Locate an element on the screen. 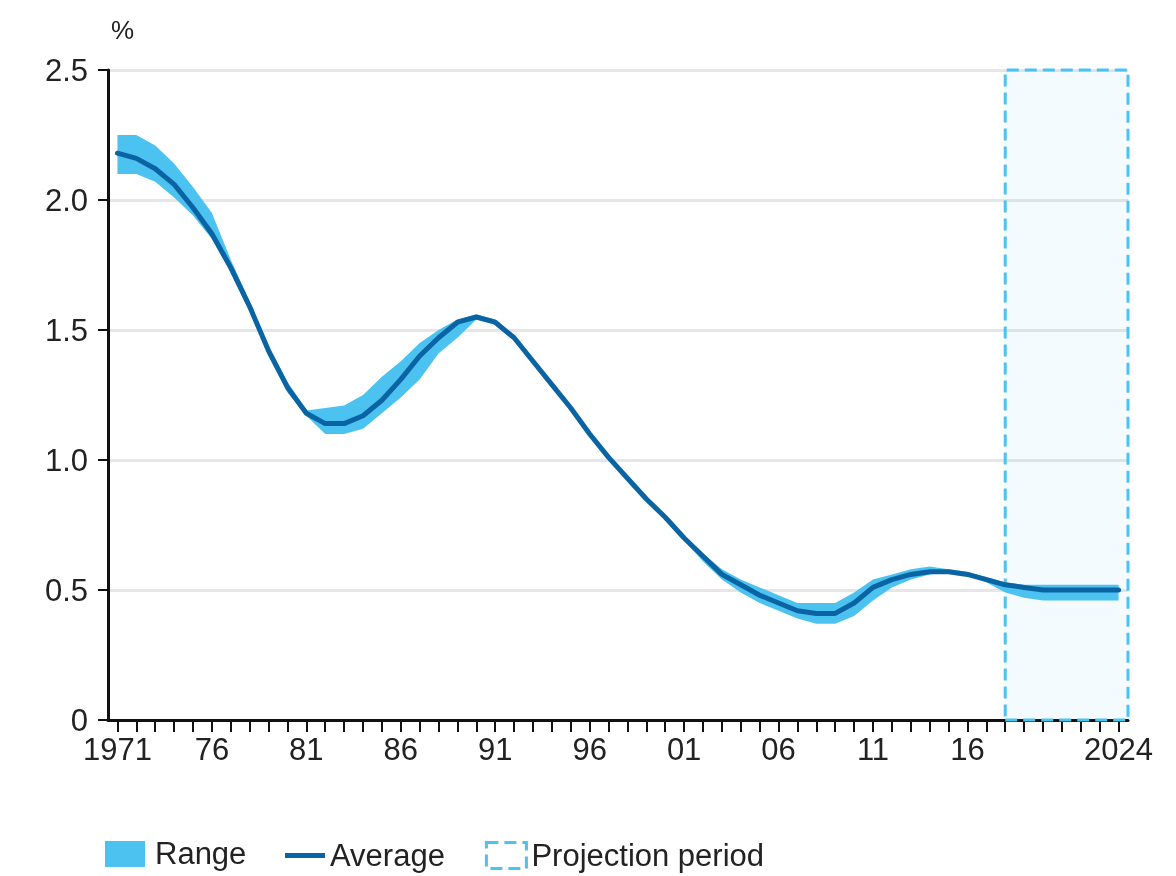 The height and width of the screenshot is (876, 1176). y-tick-label: 1.0 is located at coordinates (66, 460).